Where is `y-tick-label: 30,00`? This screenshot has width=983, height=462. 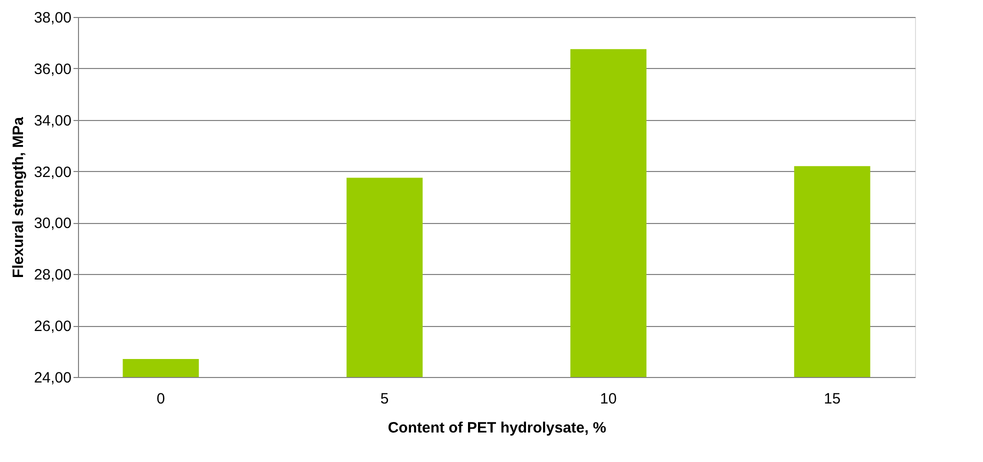
y-tick-label: 30,00 is located at coordinates (53, 223).